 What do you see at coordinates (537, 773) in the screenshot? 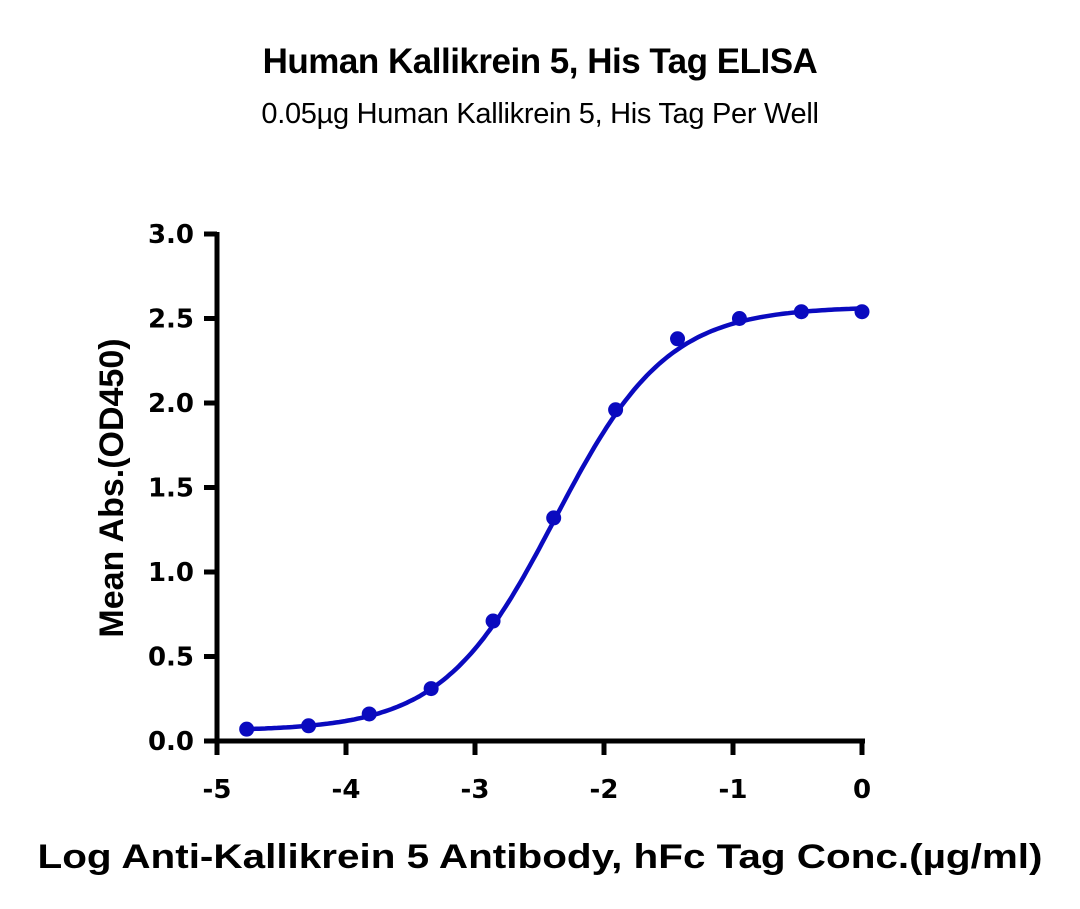
I see `x-axis-ticks: -5 -4 -3 -2 -1 0` at bounding box center [537, 773].